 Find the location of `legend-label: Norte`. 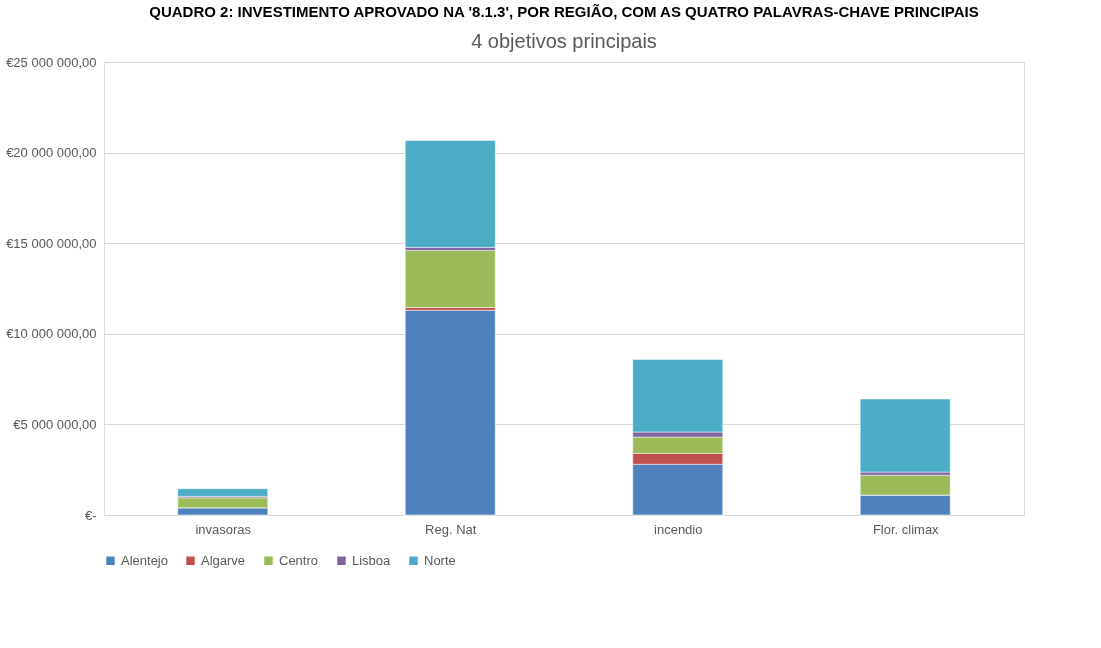

legend-label: Norte is located at coordinates (440, 560).